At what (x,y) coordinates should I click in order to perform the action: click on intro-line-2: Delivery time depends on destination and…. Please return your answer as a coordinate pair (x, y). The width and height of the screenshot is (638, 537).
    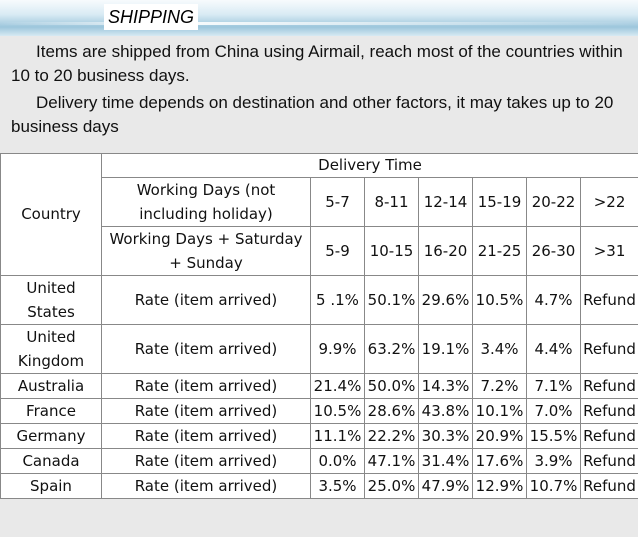
    Looking at the image, I should click on (312, 114).